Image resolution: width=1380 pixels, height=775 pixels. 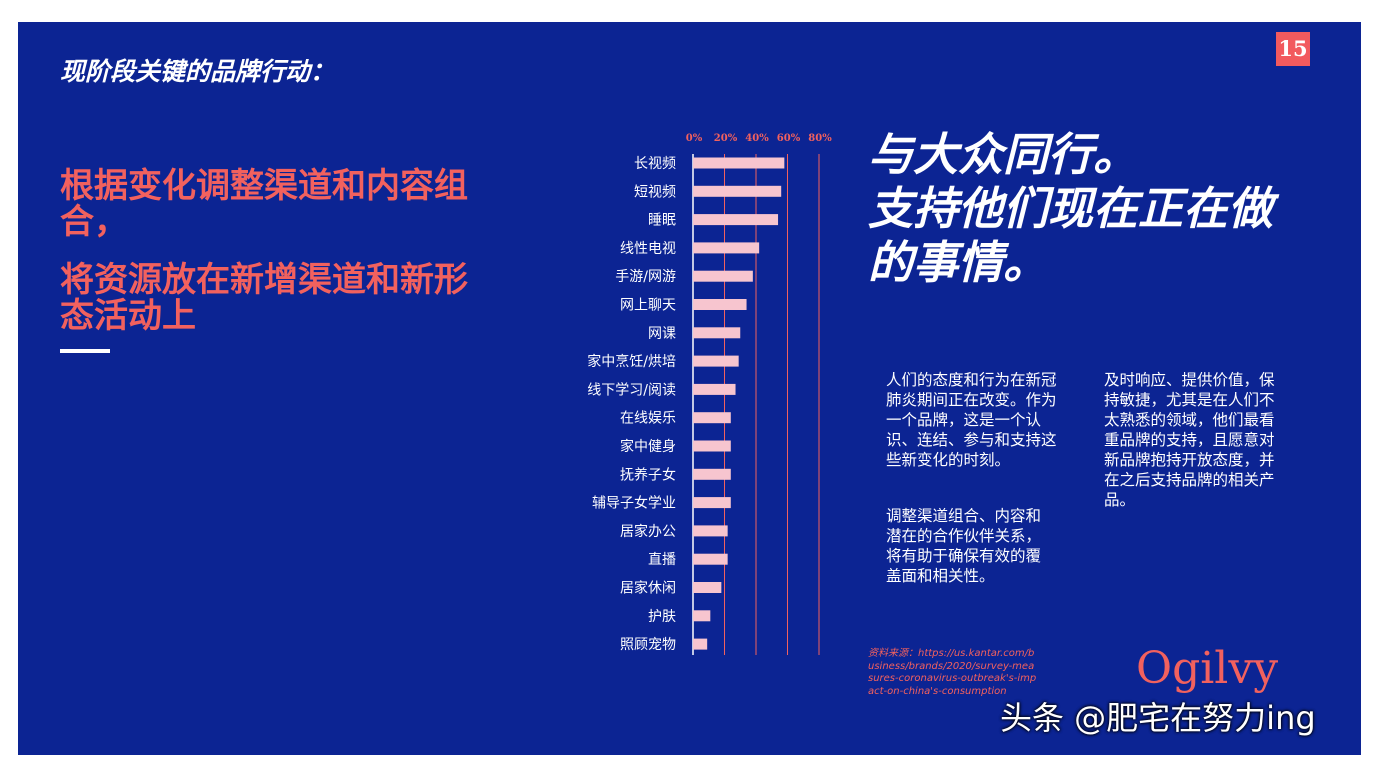 What do you see at coordinates (662, 334) in the screenshot?
I see `category-label: 网课` at bounding box center [662, 334].